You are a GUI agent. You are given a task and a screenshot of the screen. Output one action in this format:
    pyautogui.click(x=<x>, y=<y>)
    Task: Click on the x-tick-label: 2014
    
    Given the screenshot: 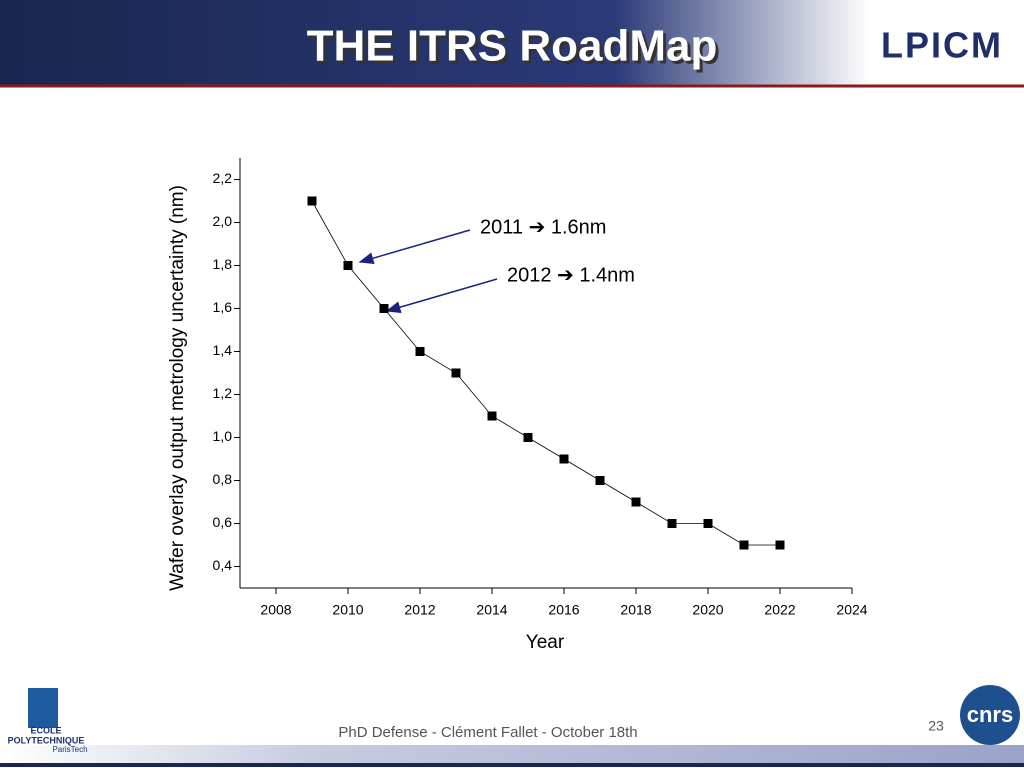 What is the action you would take?
    pyautogui.click(x=491, y=610)
    